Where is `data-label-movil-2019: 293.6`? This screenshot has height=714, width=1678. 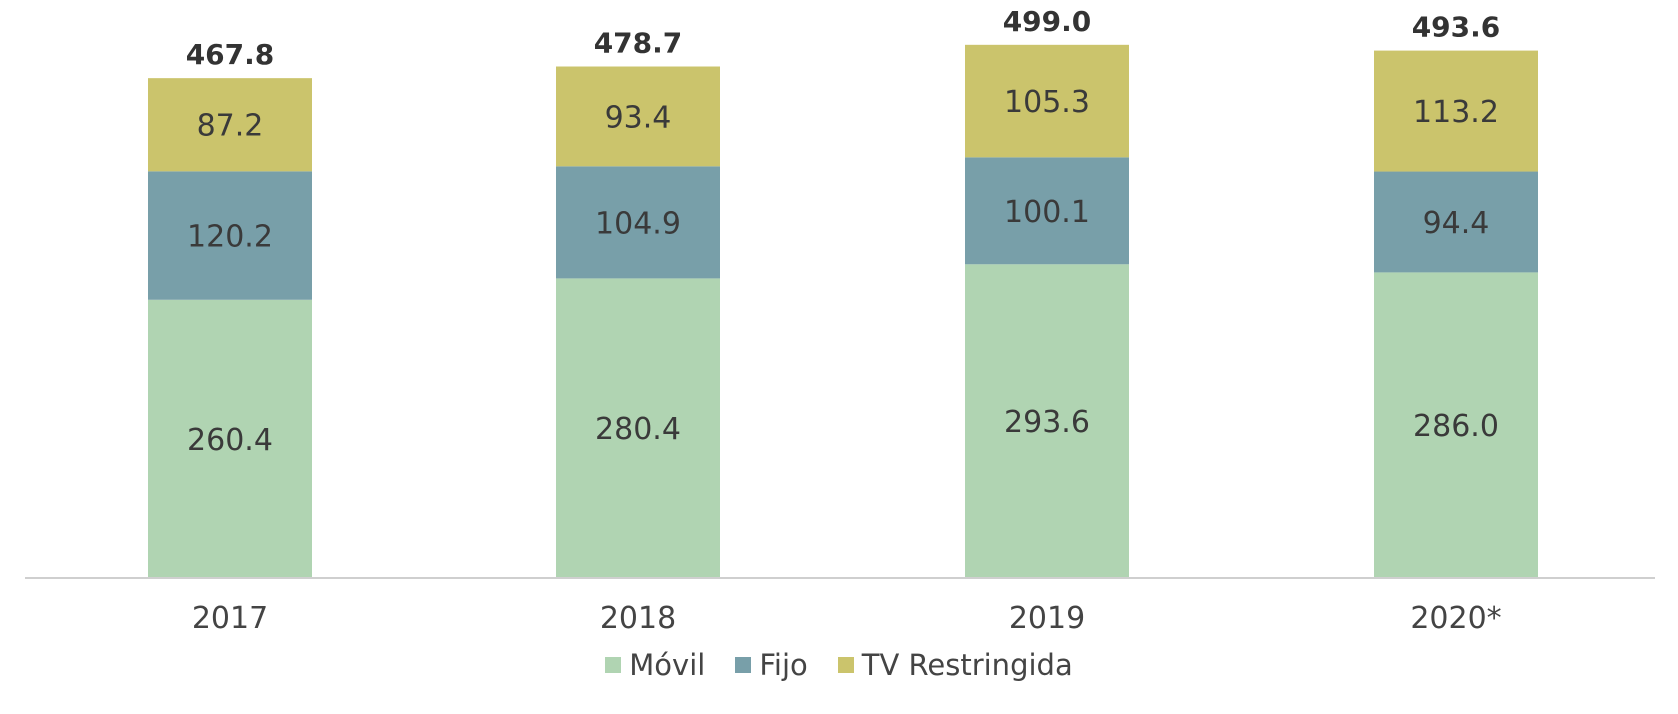 data-label-movil-2019: 293.6 is located at coordinates (1047, 422).